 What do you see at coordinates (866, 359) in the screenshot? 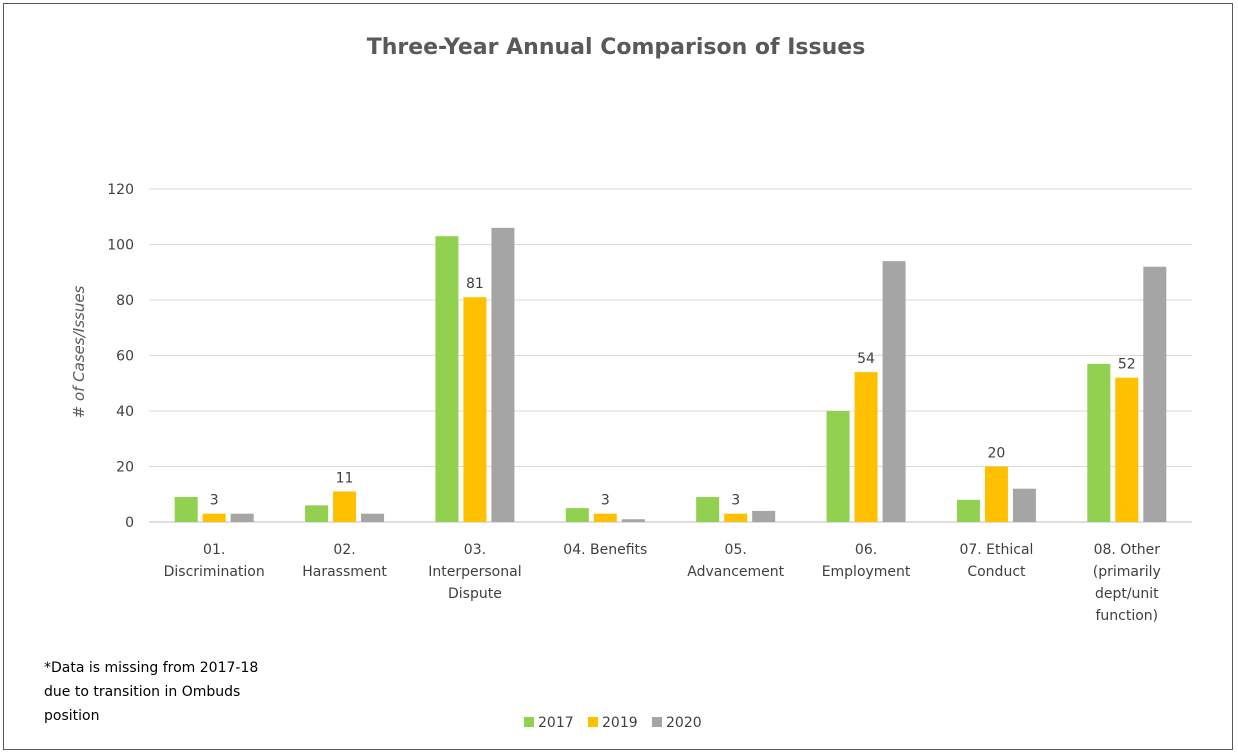
I see `data-label: 54` at bounding box center [866, 359].